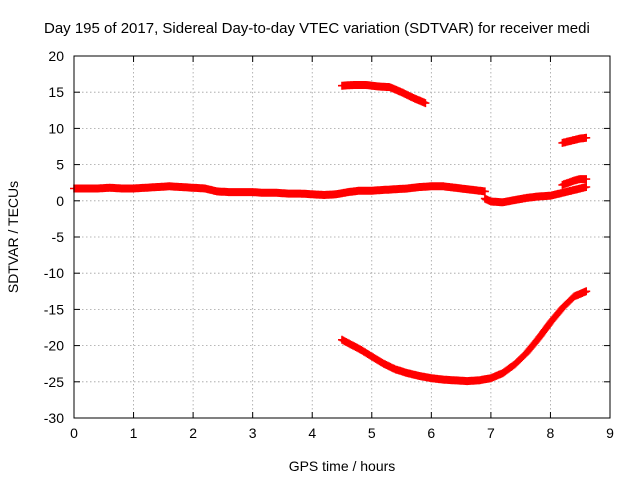  What do you see at coordinates (54, 382) in the screenshot?
I see `y-tick-label: -25` at bounding box center [54, 382].